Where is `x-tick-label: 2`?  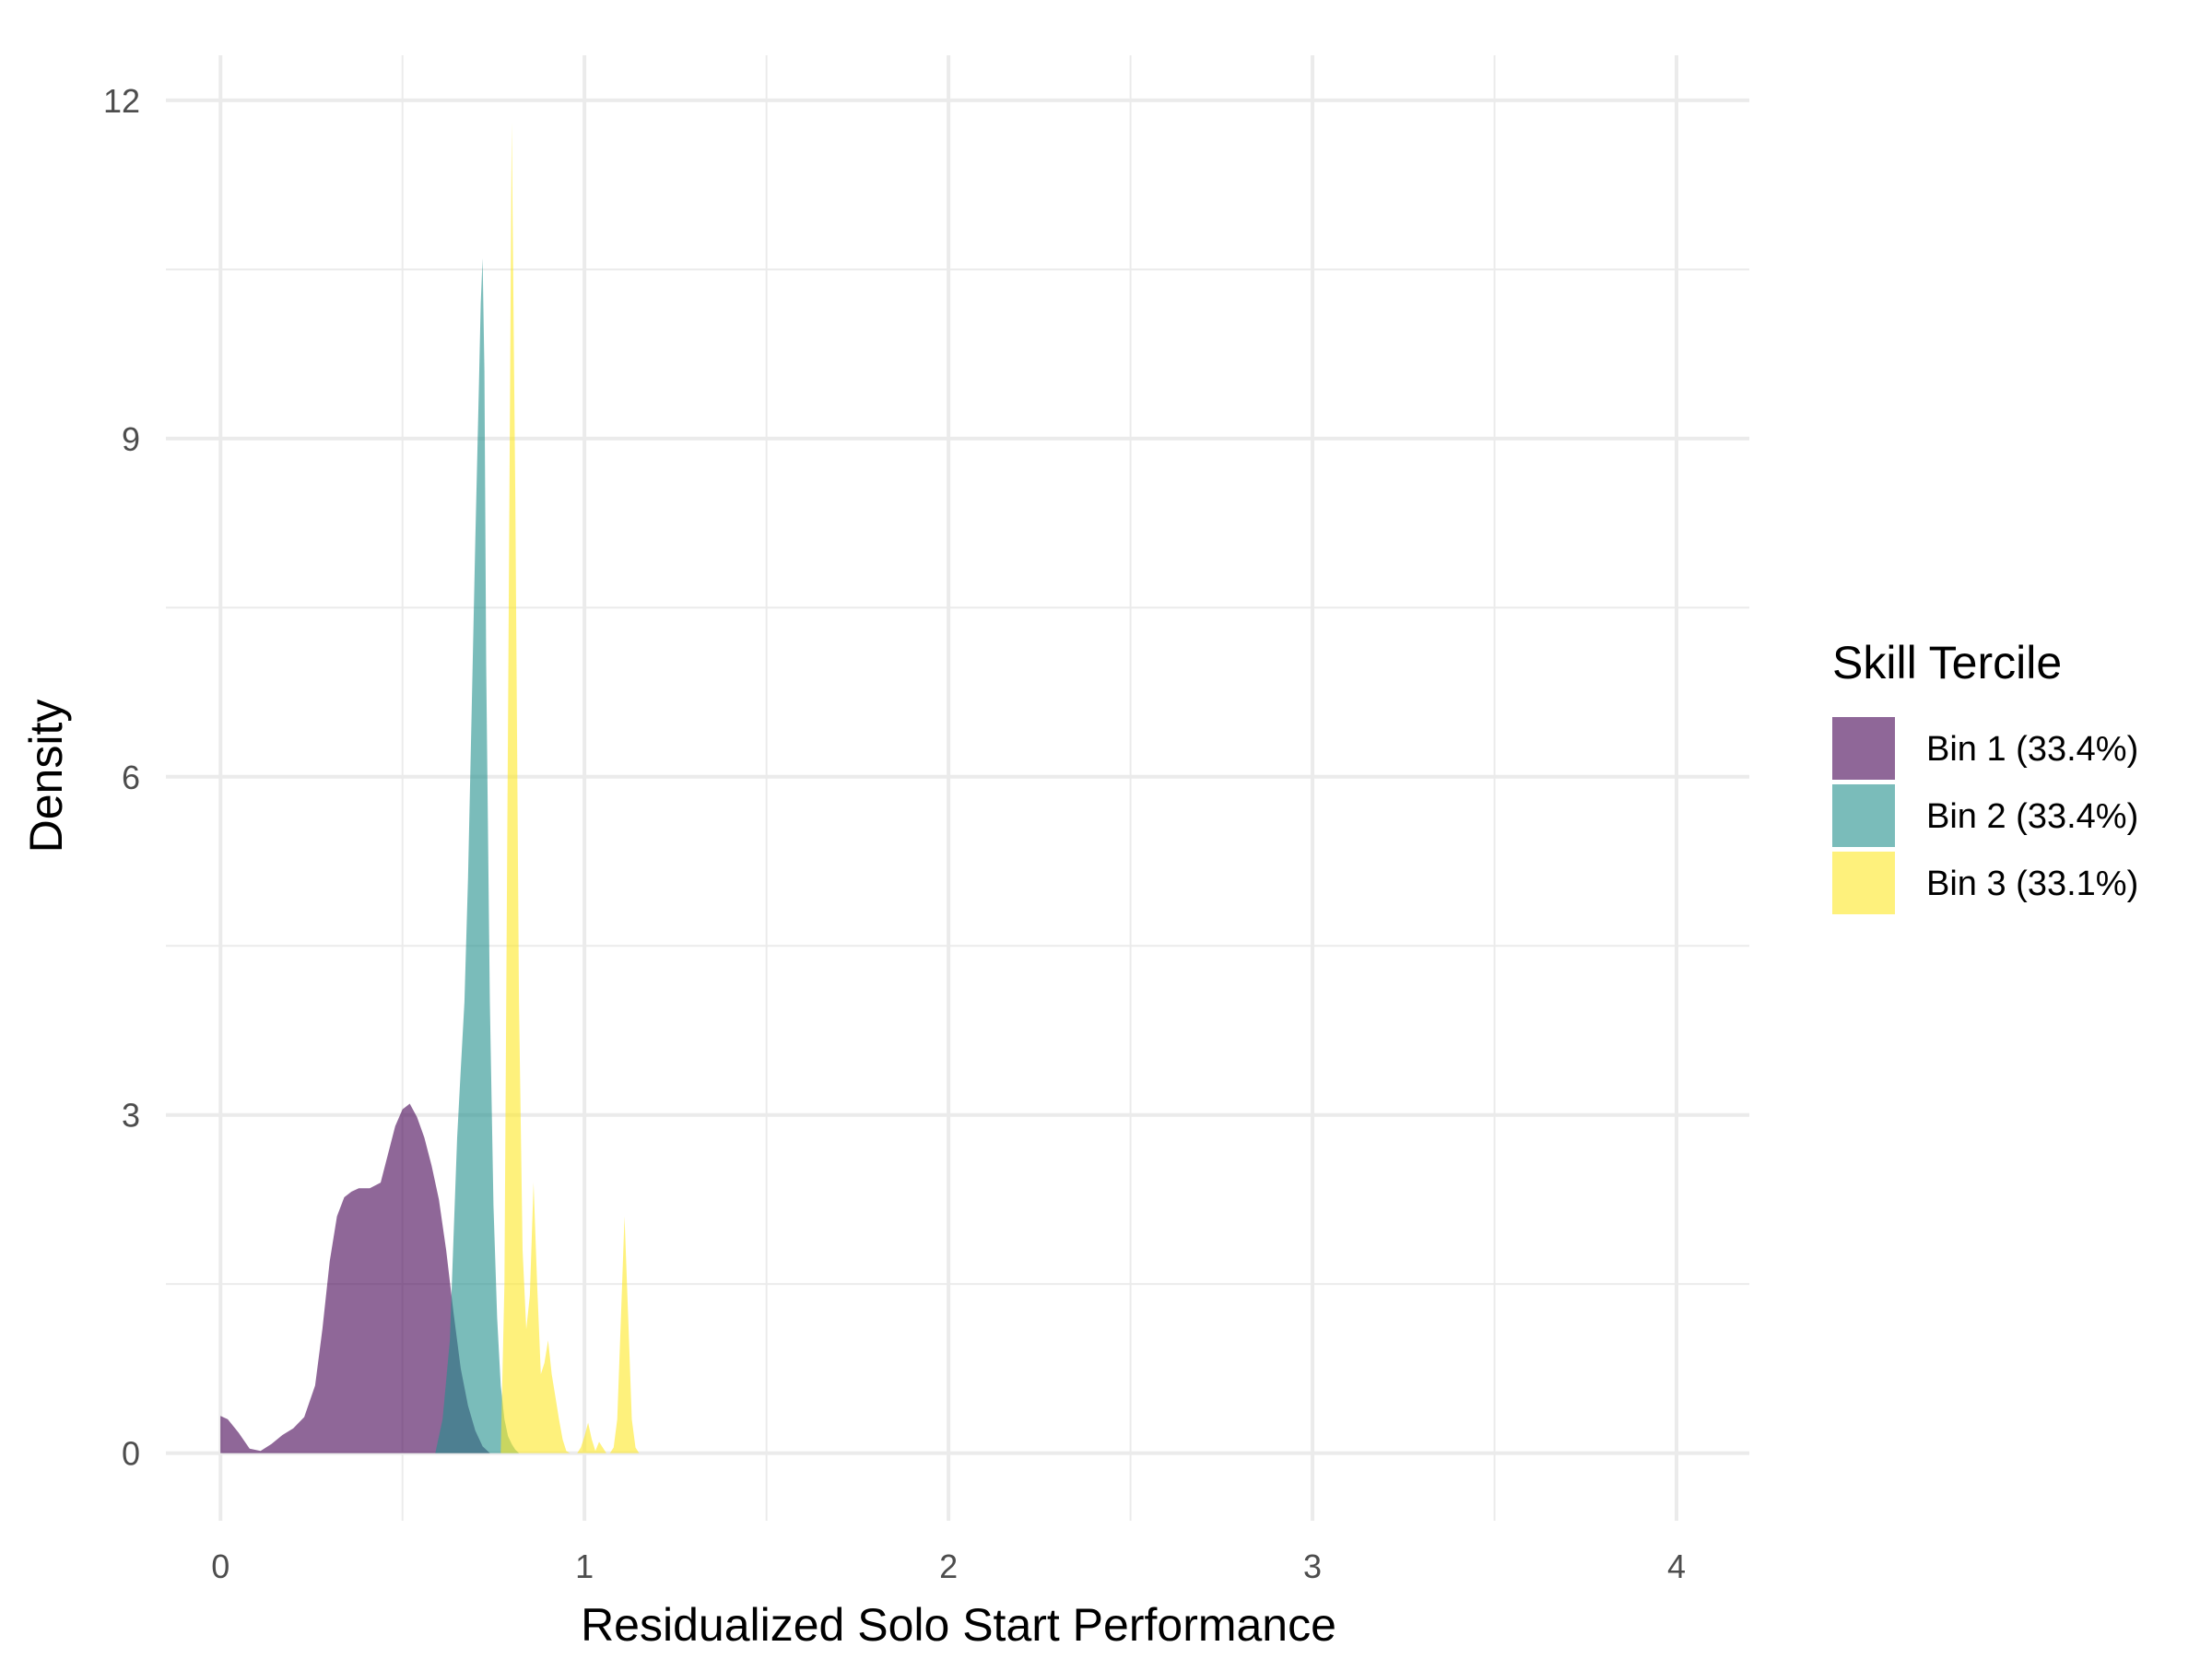
x-tick-label: 2 is located at coordinates (948, 1566).